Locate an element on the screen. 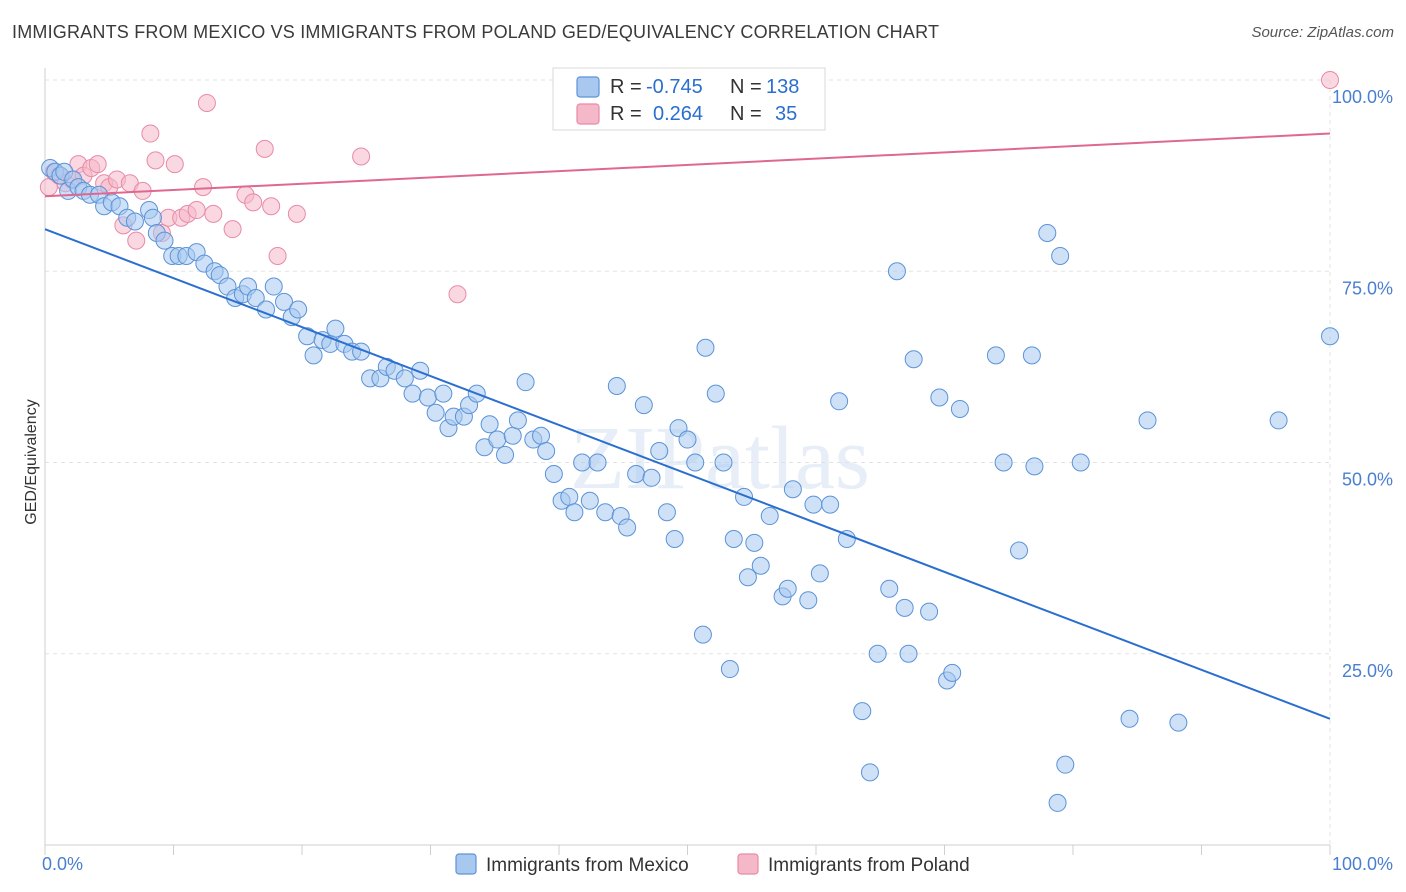 The width and height of the screenshot is (1406, 892). bottom-legend-swatch-mexico is located at coordinates (466, 864).